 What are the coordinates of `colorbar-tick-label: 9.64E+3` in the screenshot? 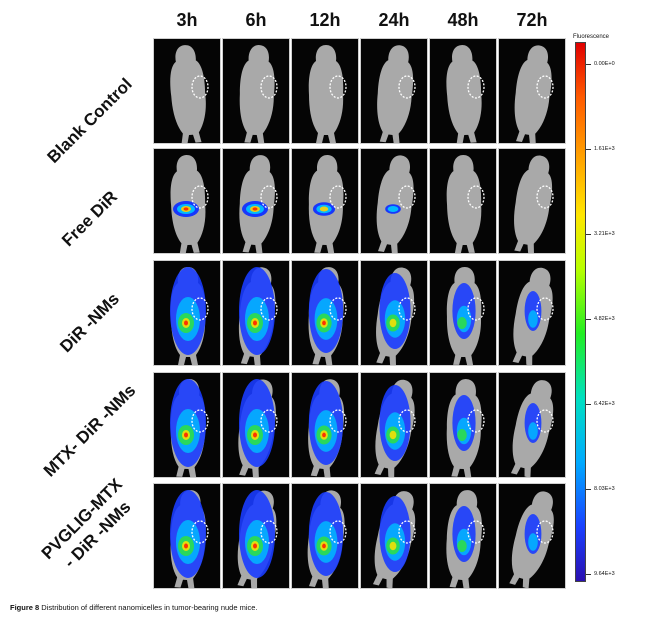 It's located at (604, 574).